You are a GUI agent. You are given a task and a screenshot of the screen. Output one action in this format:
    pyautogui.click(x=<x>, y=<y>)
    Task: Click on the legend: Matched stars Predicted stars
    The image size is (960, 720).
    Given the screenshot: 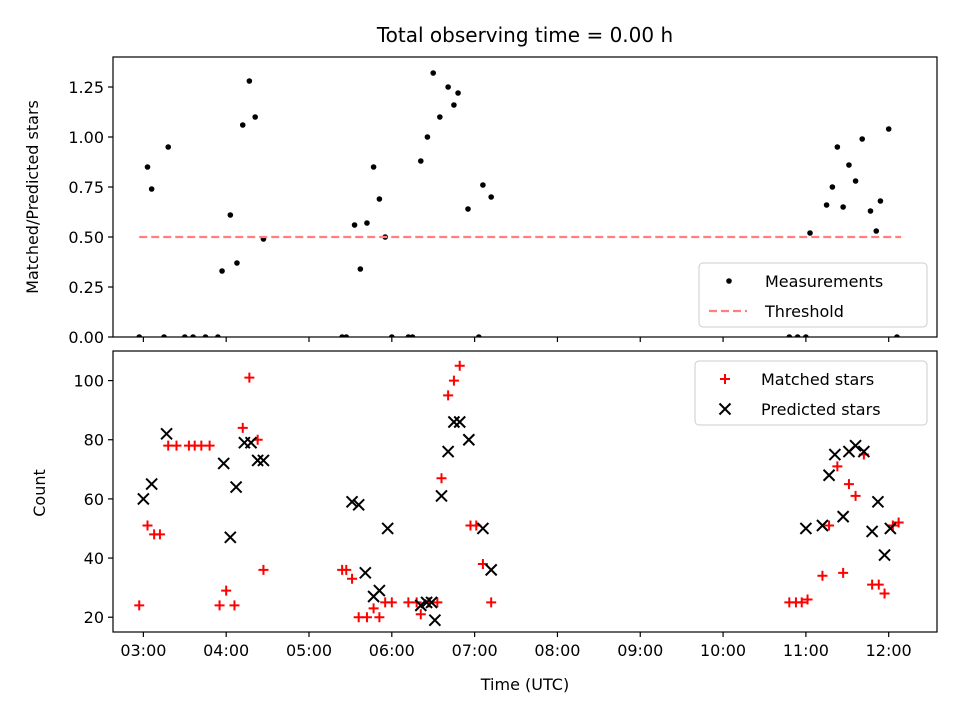 What is the action you would take?
    pyautogui.click(x=811, y=393)
    